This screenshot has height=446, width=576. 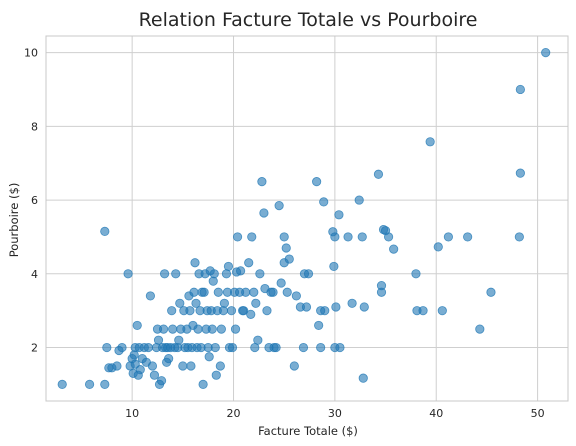 I want to click on y-tick-label: 8, so click(x=34, y=126).